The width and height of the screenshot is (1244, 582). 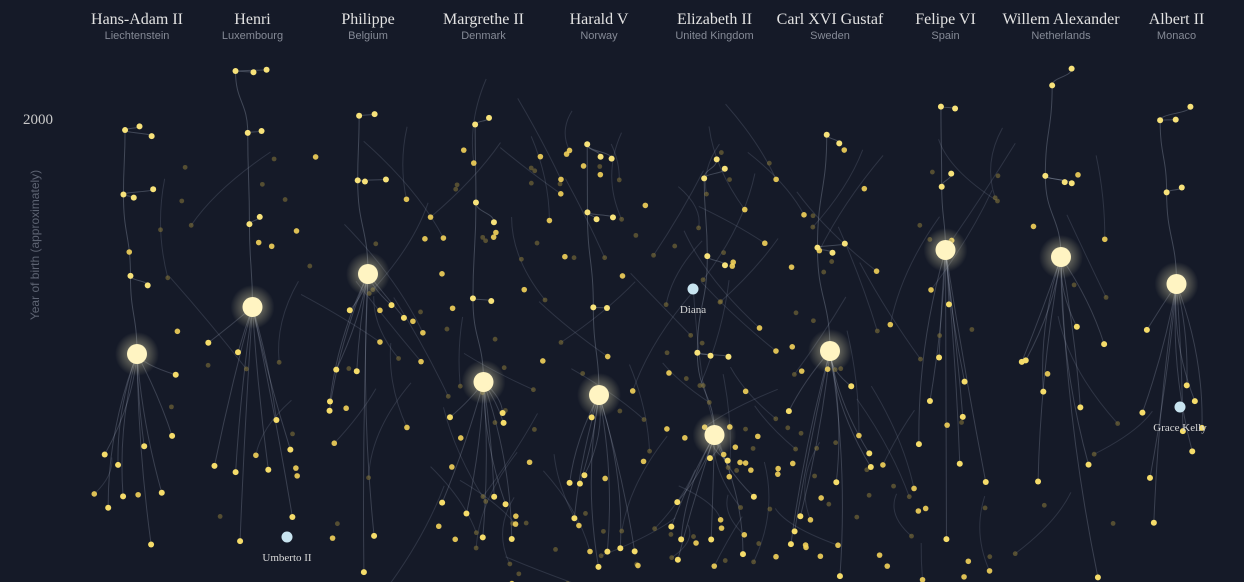 I want to click on highlight-label: Diana, so click(x=693, y=310).